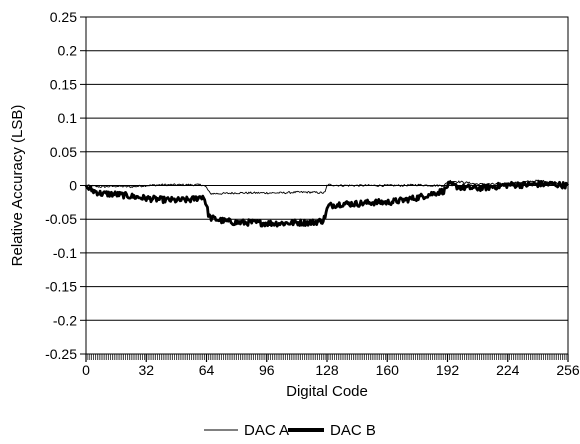 The image size is (580, 444). What do you see at coordinates (267, 370) in the screenshot?
I see `x-tick-label: 96` at bounding box center [267, 370].